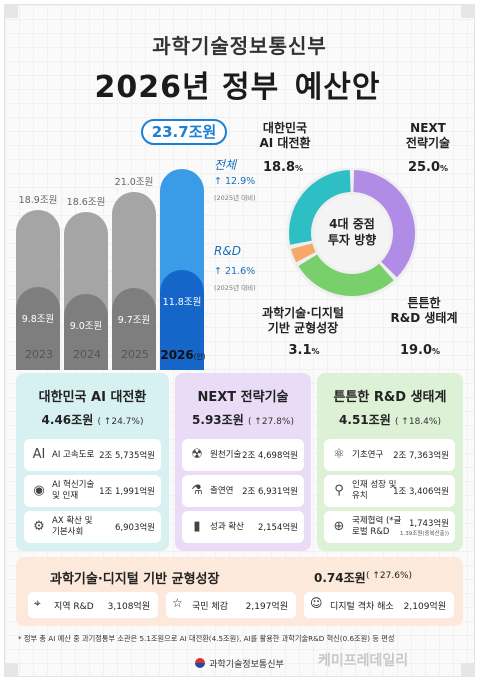  Describe the element at coordinates (73, 454) in the screenshot. I see `card-item-name: AI 고속도로` at that location.